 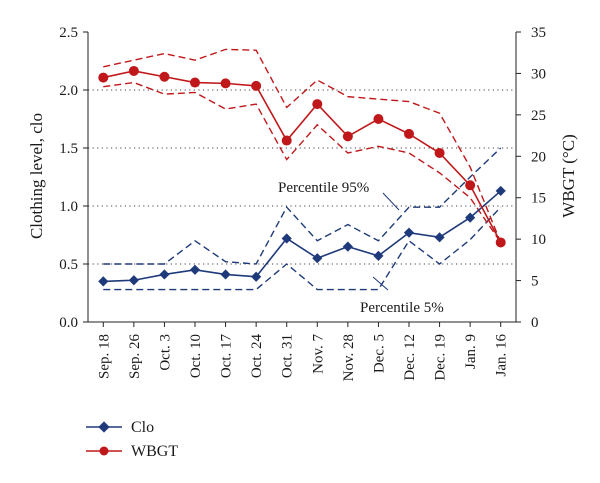 I want to click on annotation-percentile-95: Percentile 95%, so click(x=323, y=188).